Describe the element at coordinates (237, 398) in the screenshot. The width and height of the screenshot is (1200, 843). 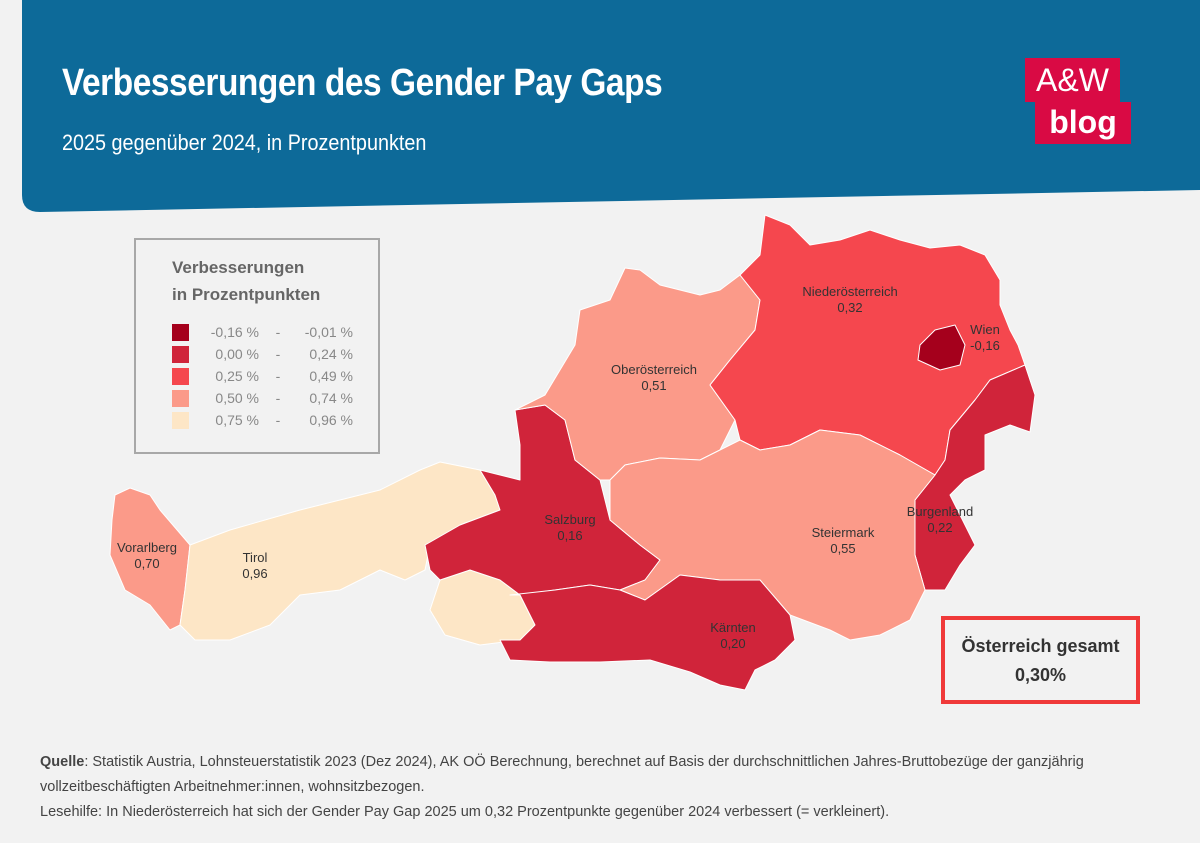
I see `legend-low: 0,50 %` at that location.